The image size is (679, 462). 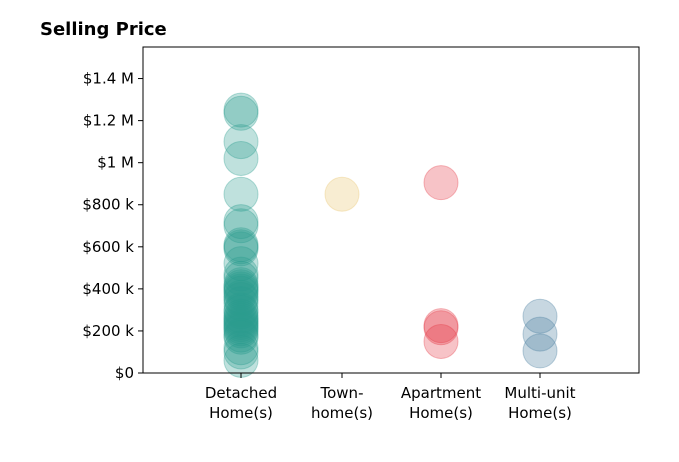 I want to click on y-tick-label: $400 k, so click(x=108, y=289).